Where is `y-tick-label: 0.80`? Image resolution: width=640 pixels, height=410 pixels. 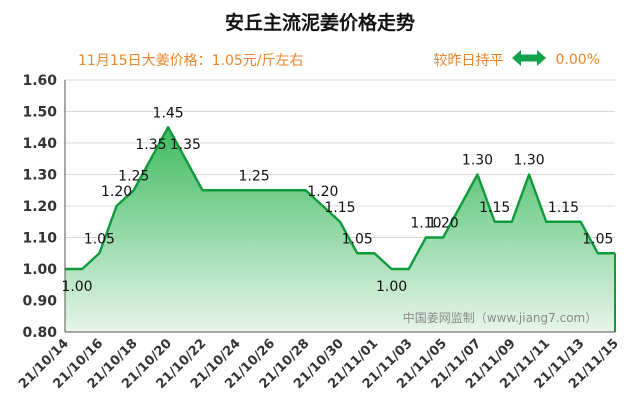 y-tick-label: 0.80 is located at coordinates (39, 333).